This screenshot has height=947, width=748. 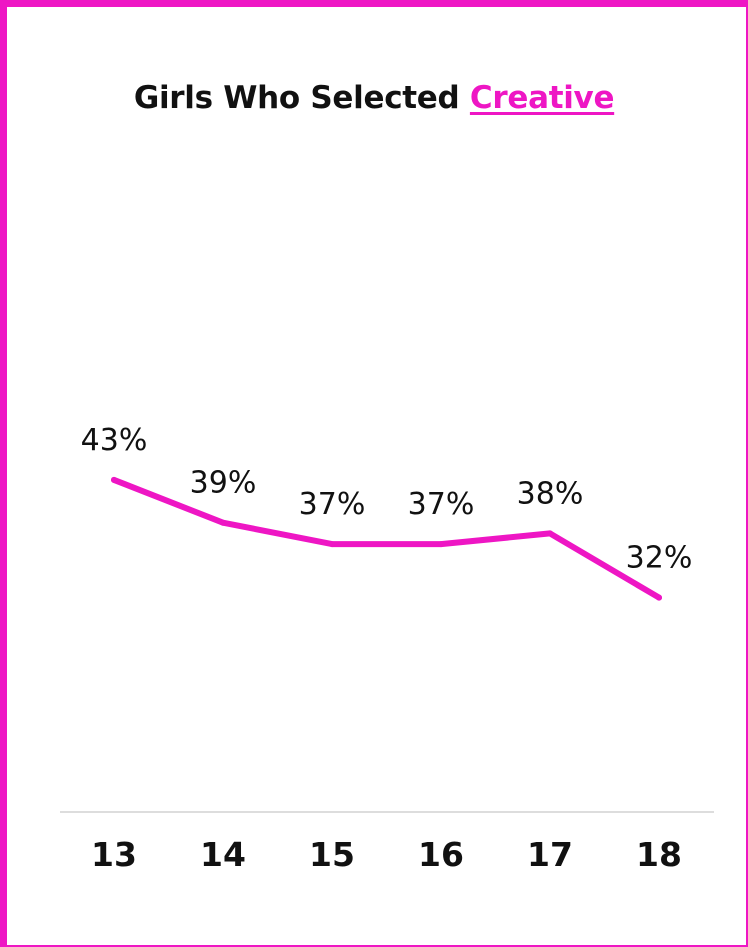 I want to click on title-highlight: Creative, so click(x=542, y=98).